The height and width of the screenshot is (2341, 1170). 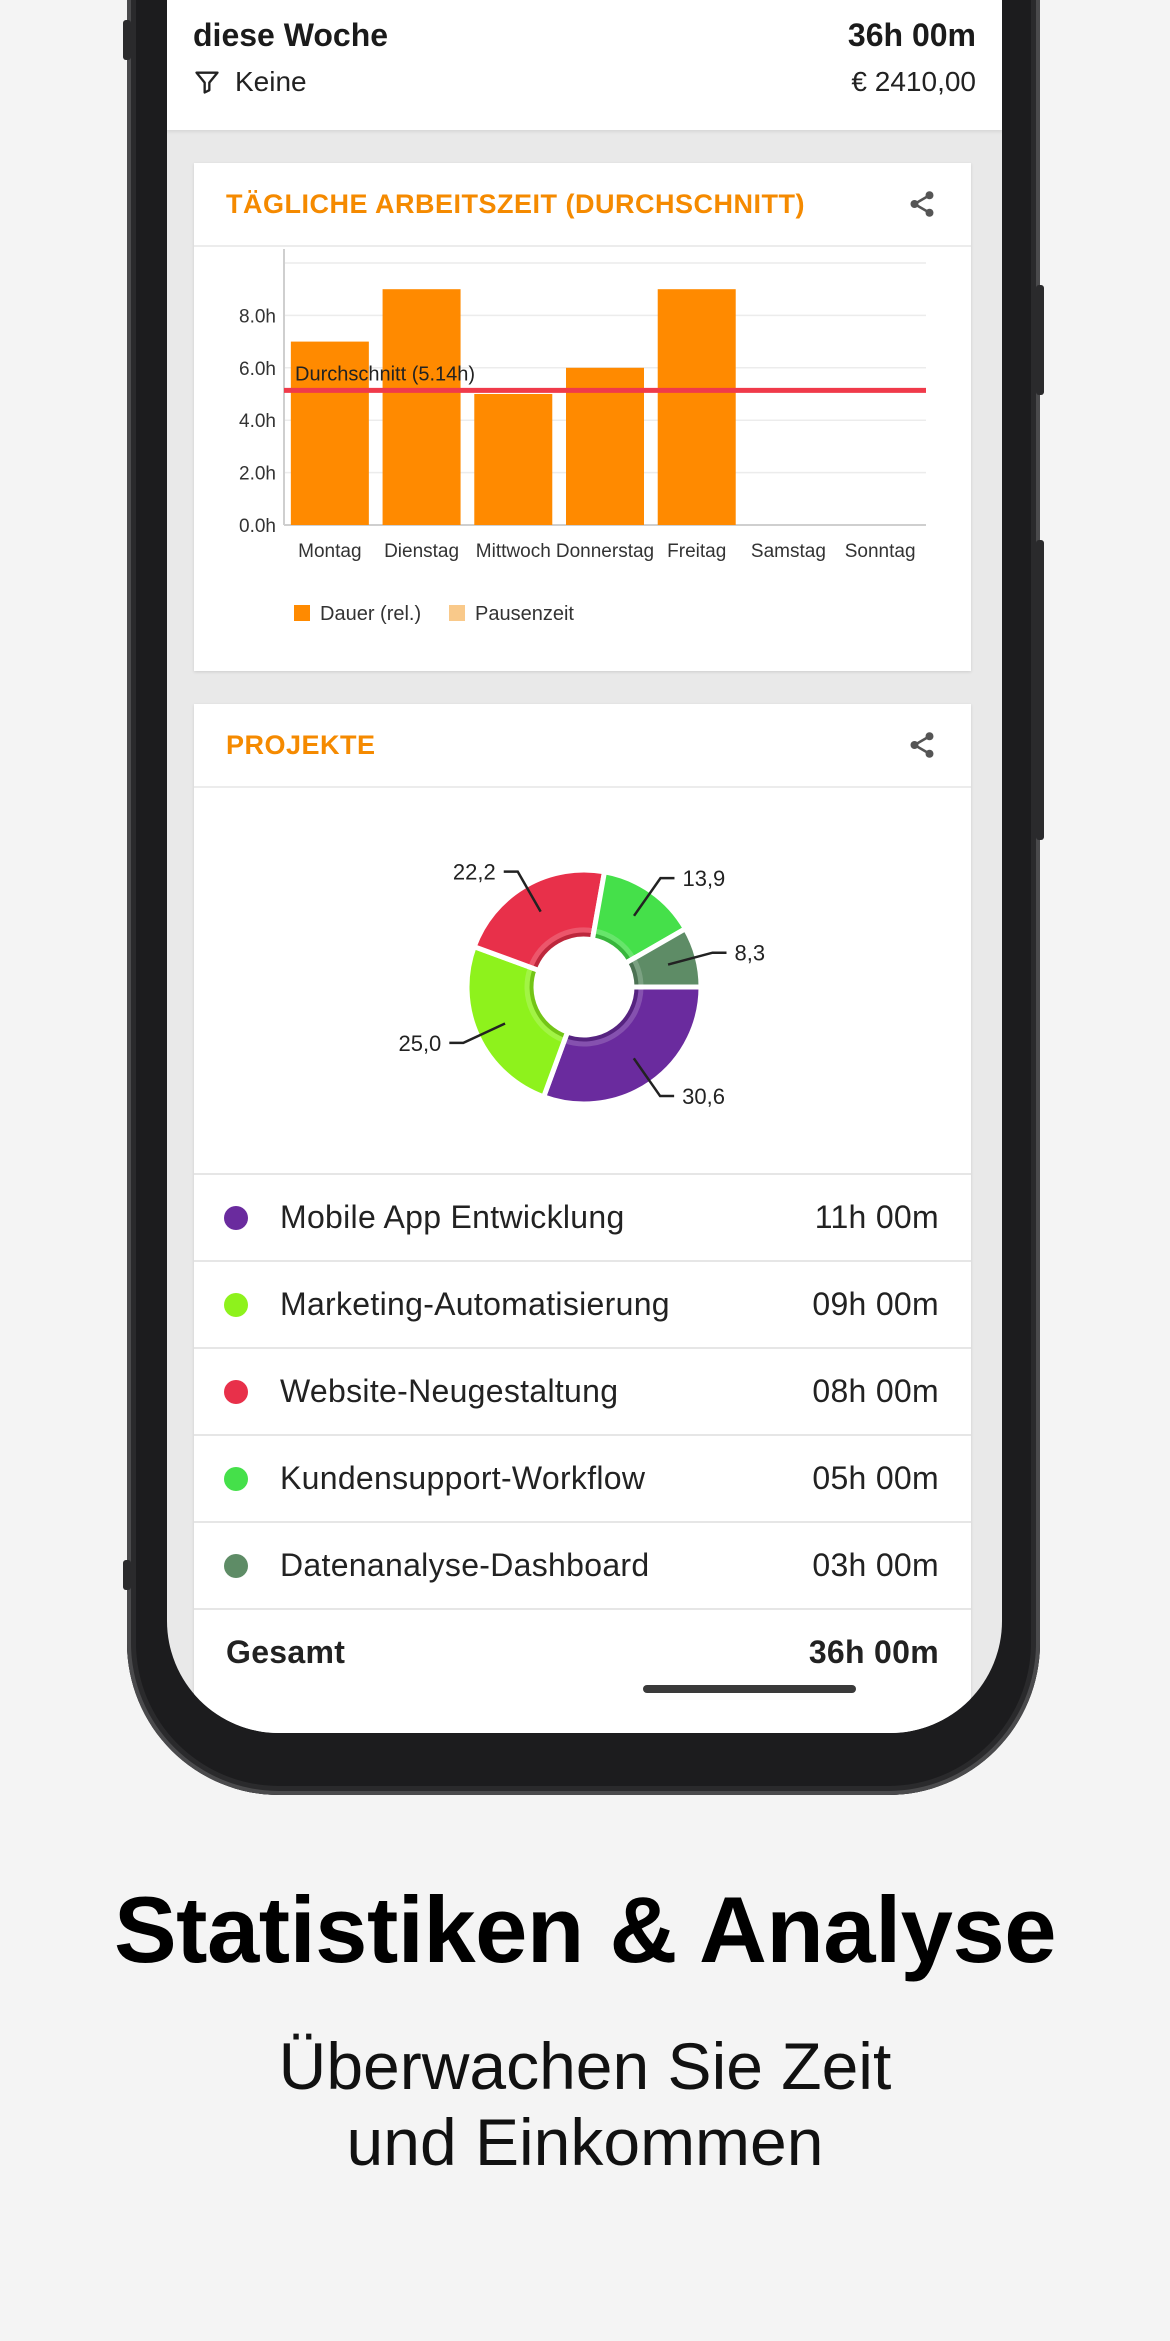 What do you see at coordinates (696, 551) in the screenshot?
I see `x-tick-label: Freitag` at bounding box center [696, 551].